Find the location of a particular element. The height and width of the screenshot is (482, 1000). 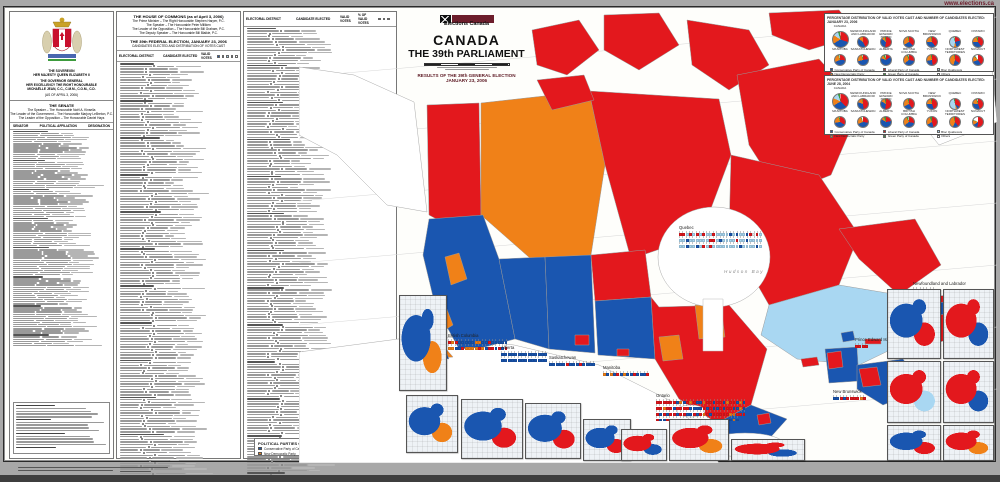

pie-chart-saskatchewan: SASKATCHEWAN is located at coordinates (863, 56).